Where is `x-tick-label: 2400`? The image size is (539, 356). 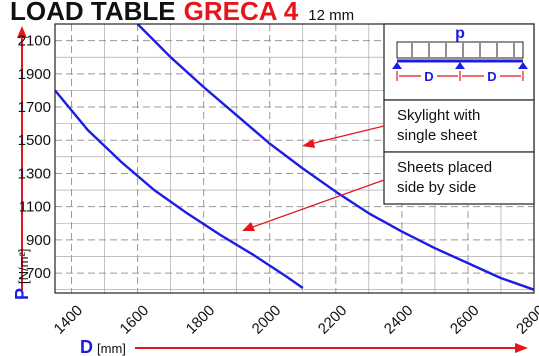 x-tick-label: 2400 is located at coordinates (399, 320).